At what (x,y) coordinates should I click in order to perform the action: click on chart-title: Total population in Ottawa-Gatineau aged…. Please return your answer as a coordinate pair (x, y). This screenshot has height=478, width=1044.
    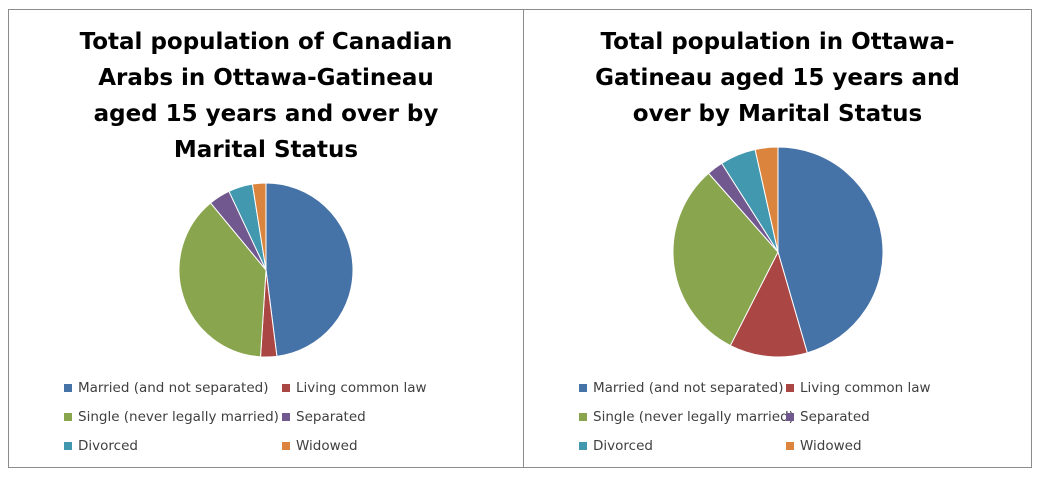
    Looking at the image, I should click on (777, 78).